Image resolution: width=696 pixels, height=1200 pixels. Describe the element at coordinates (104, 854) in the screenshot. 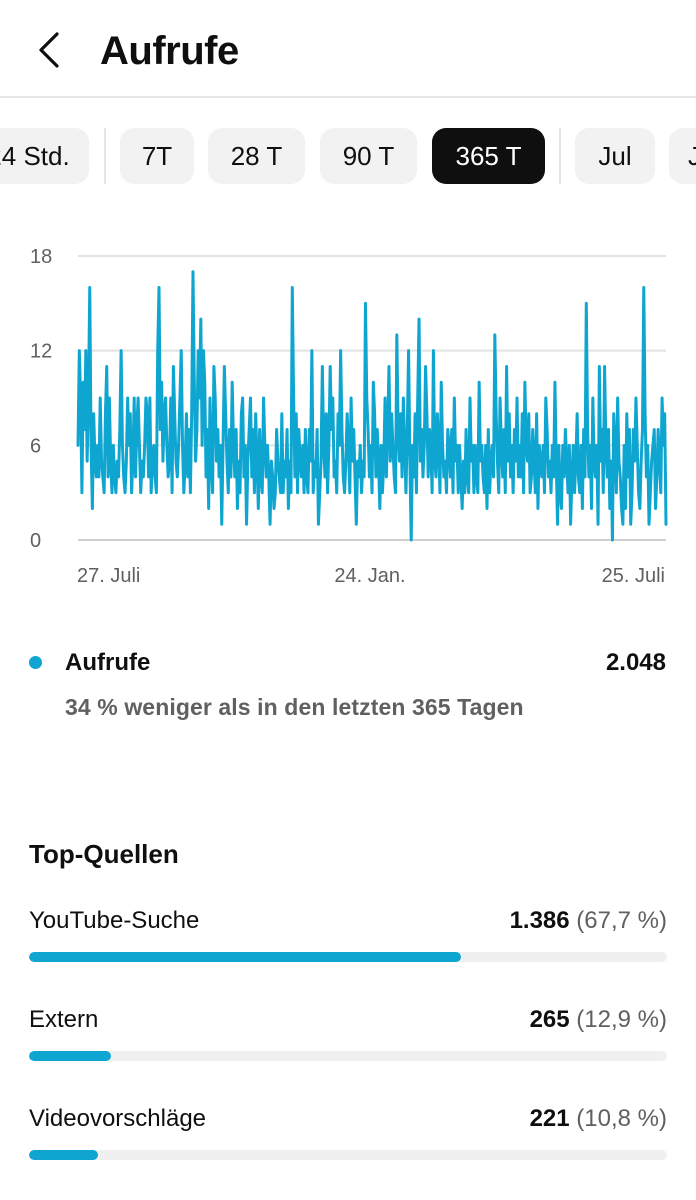

I see `section-title-top-sources: Top-Quellen` at that location.